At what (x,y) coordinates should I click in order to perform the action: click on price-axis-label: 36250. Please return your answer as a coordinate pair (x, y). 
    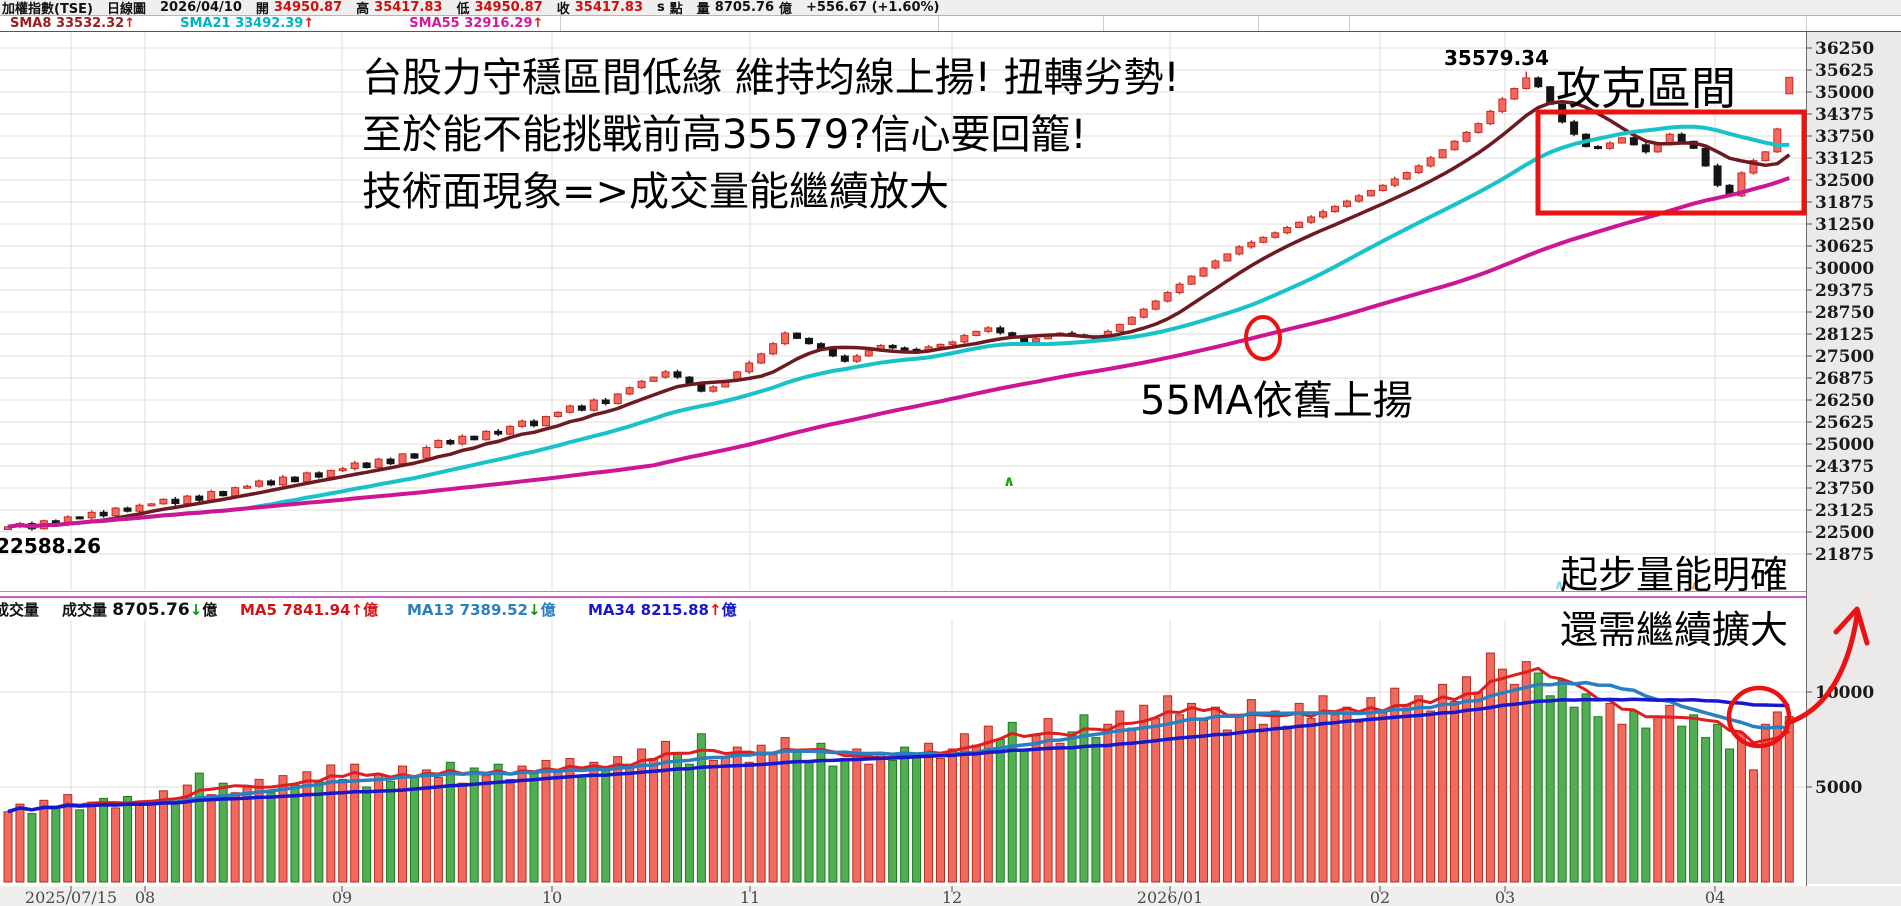
    Looking at the image, I should click on (1845, 49).